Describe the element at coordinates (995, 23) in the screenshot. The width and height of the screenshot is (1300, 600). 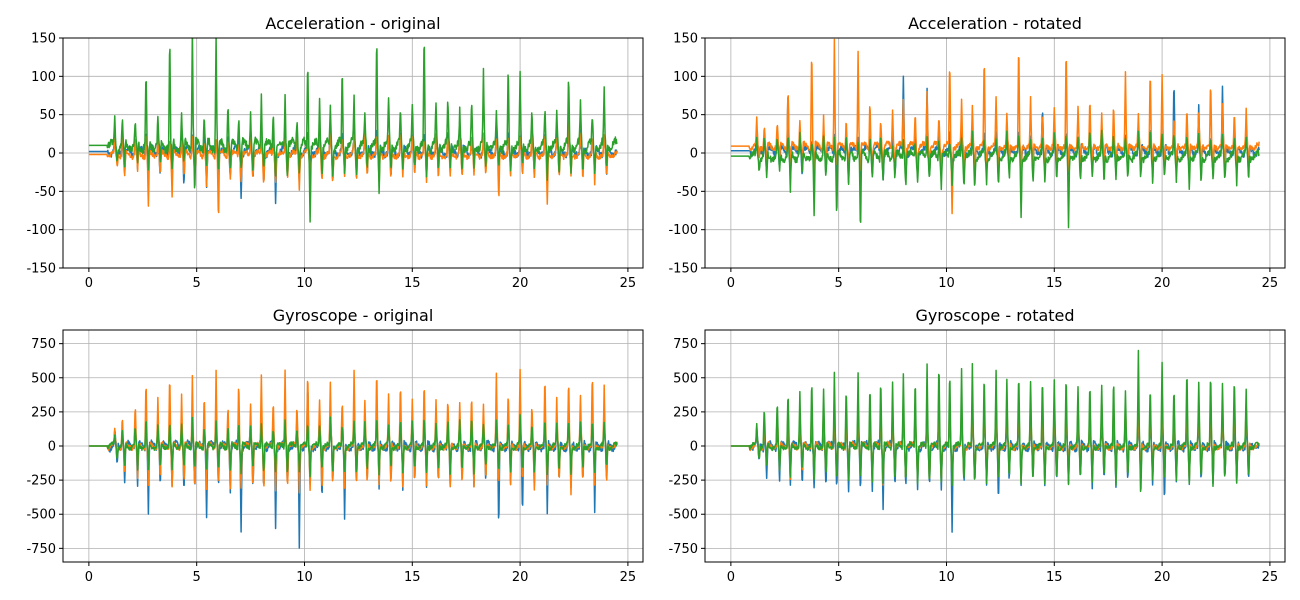
I see `chart-title: Acceleration - rotated` at that location.